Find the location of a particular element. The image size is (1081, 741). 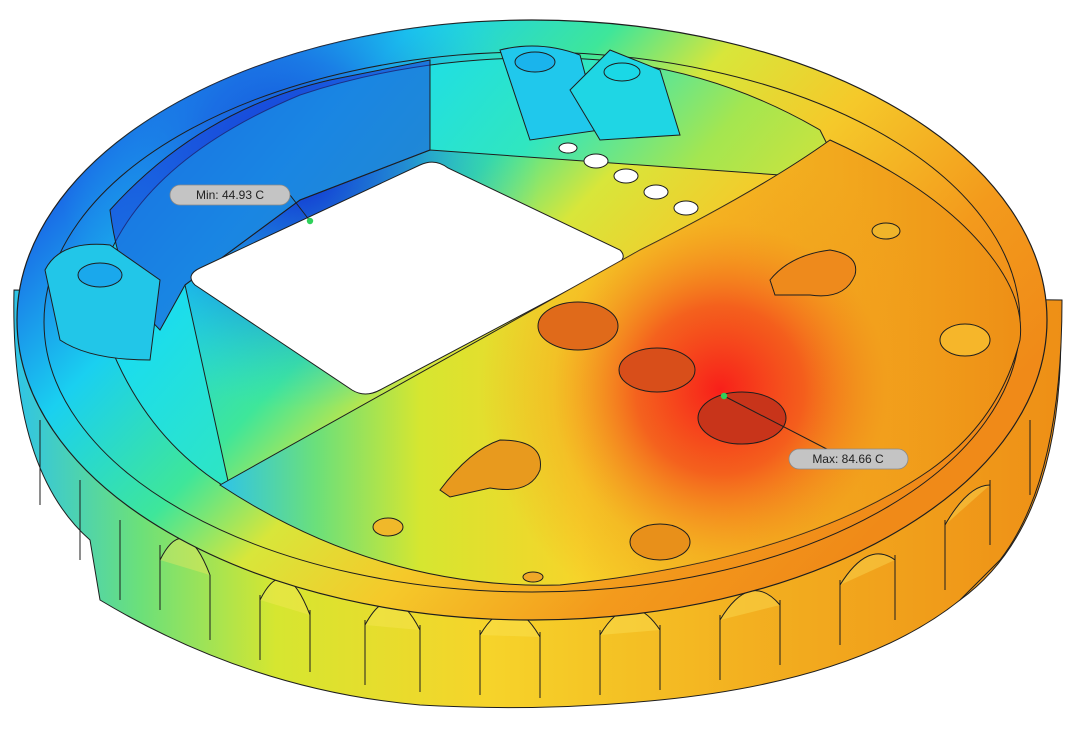

max-probe-label-box is located at coordinates (848, 459).